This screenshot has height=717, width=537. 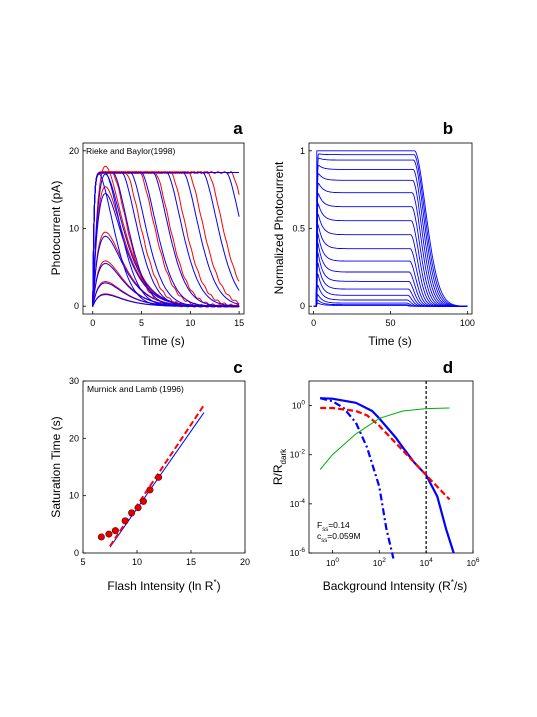 What do you see at coordinates (82, 562) in the screenshot?
I see `panel-c-xtick-label: 5` at bounding box center [82, 562].